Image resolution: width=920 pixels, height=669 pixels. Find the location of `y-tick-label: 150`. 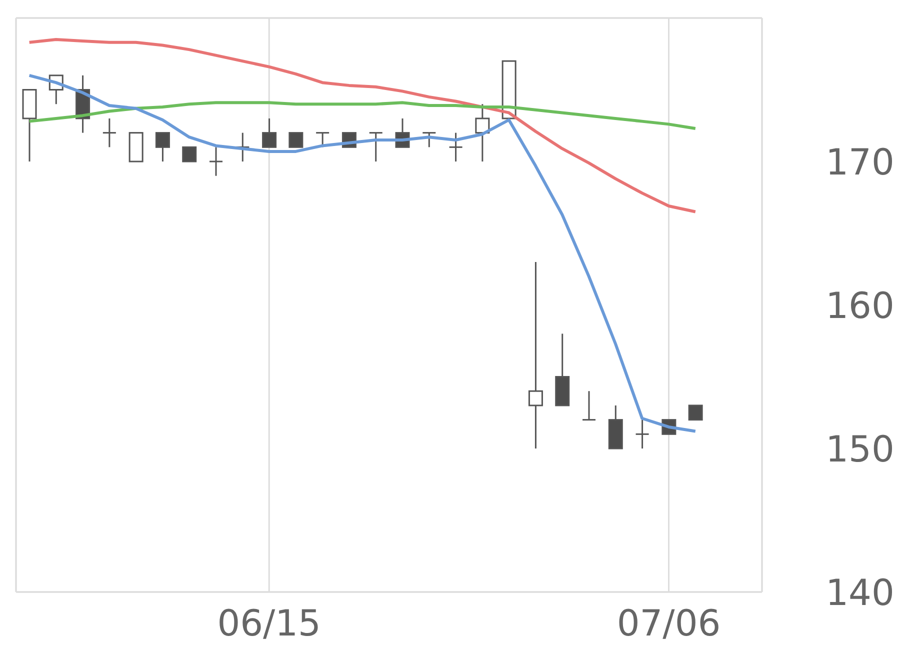

y-tick-label: 150 is located at coordinates (860, 449).